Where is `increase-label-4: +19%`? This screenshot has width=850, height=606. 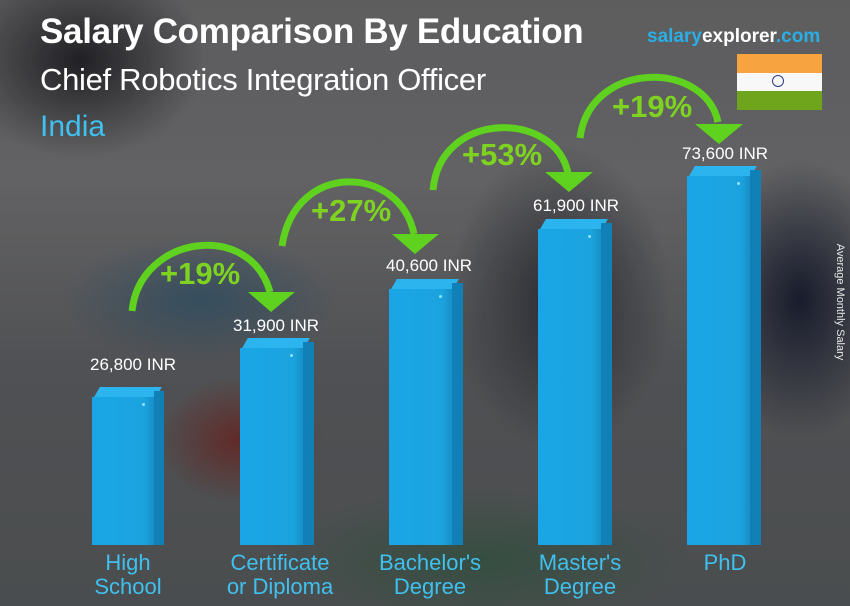
increase-label-4: +19% is located at coordinates (652, 106).